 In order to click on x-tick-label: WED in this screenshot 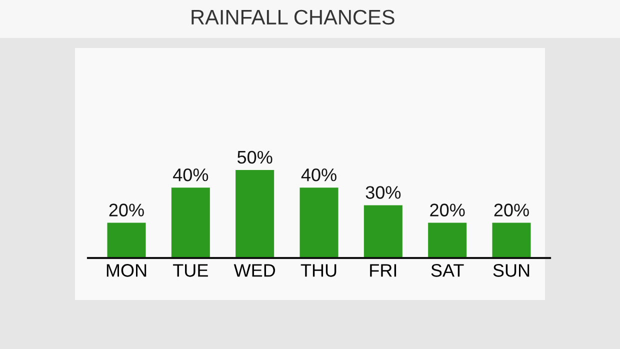, I will do `click(255, 270)`.